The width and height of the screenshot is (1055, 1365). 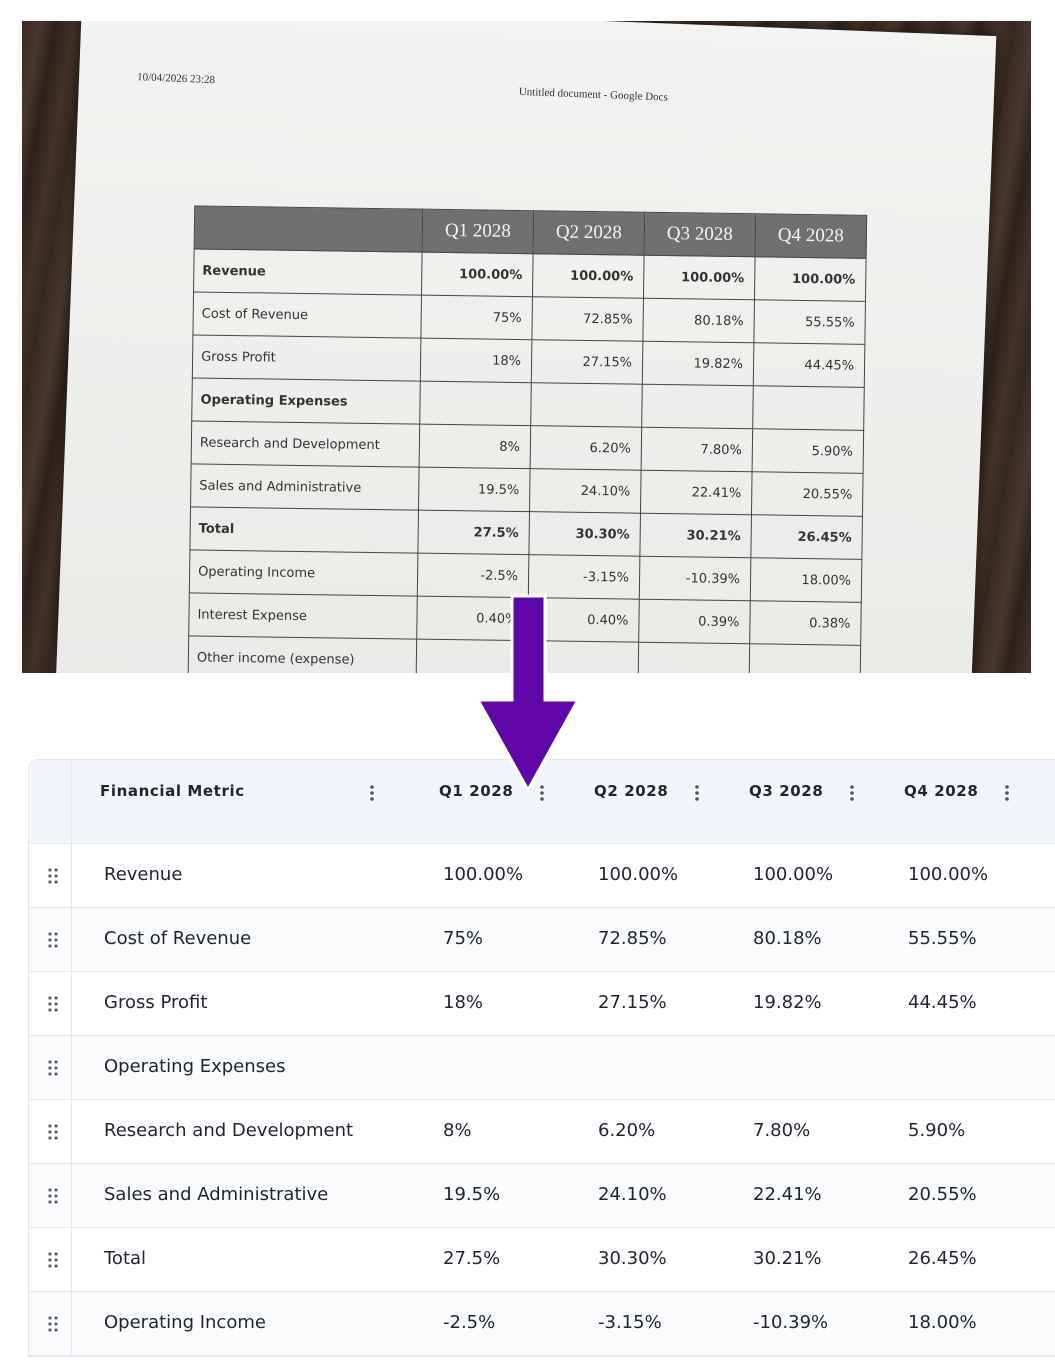 What do you see at coordinates (472, 1258) in the screenshot?
I see `grid-cell: 27.5%` at bounding box center [472, 1258].